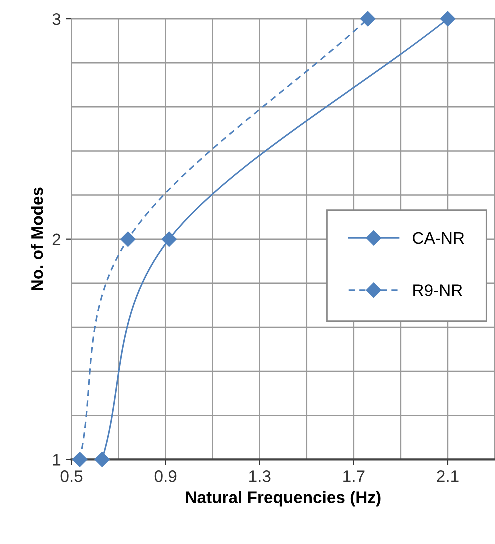  Describe the element at coordinates (37, 239) in the screenshot. I see `y-axis-title: No. of Modes` at that location.